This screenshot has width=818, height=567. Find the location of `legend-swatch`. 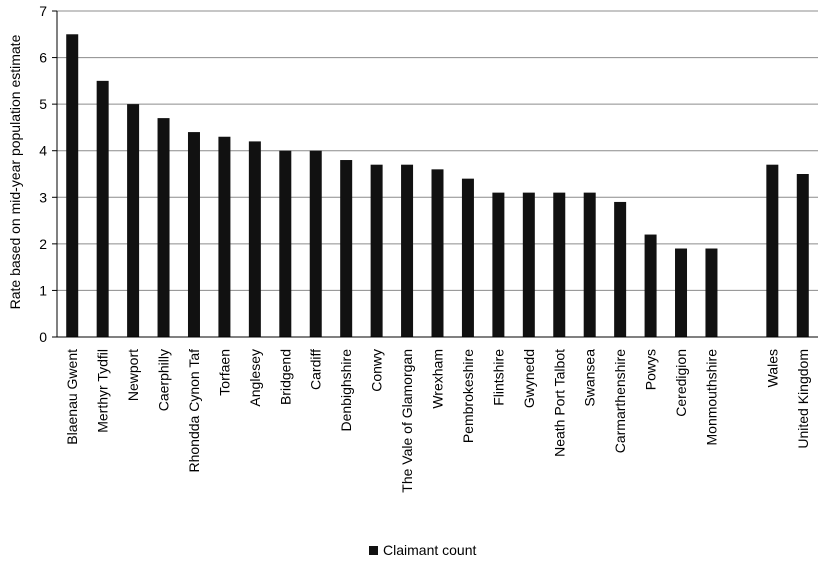

legend-swatch is located at coordinates (373, 550).